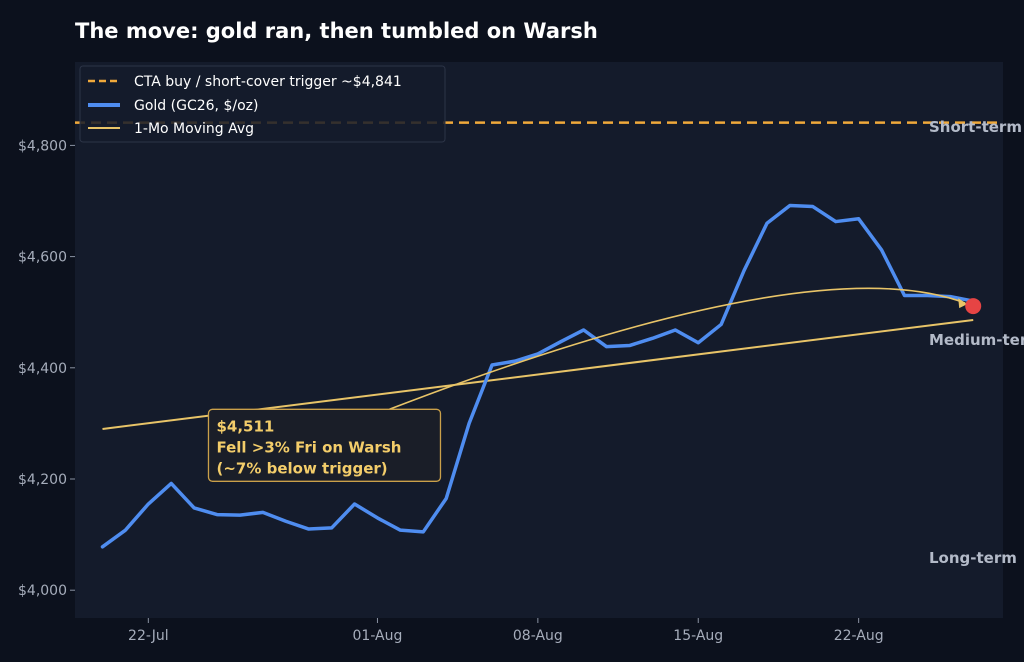  Describe the element at coordinates (975, 127) in the screenshot. I see `zone-label: Short-term` at that location.